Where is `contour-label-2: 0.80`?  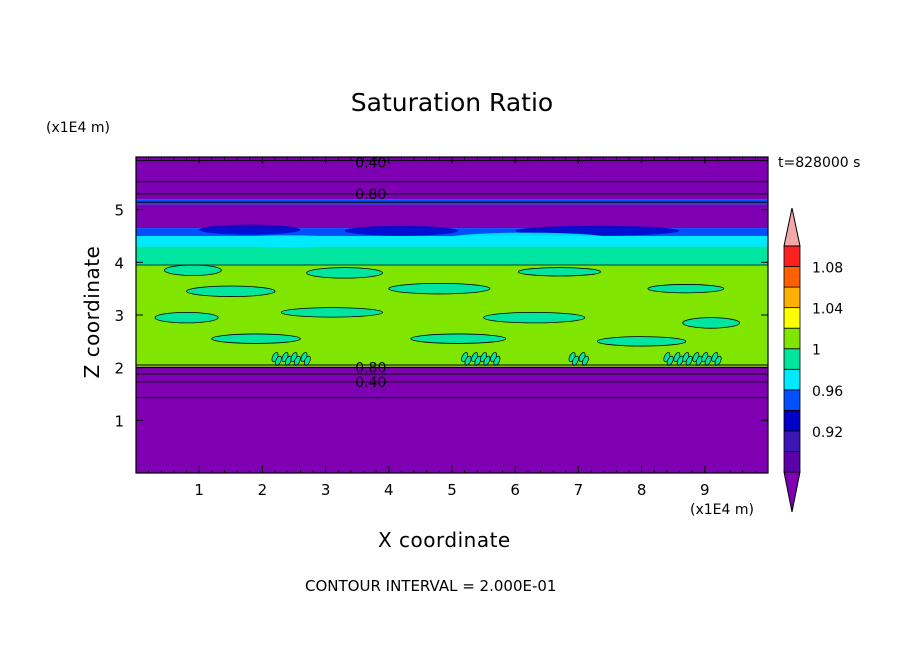 contour-label-2: 0.80 is located at coordinates (370, 369).